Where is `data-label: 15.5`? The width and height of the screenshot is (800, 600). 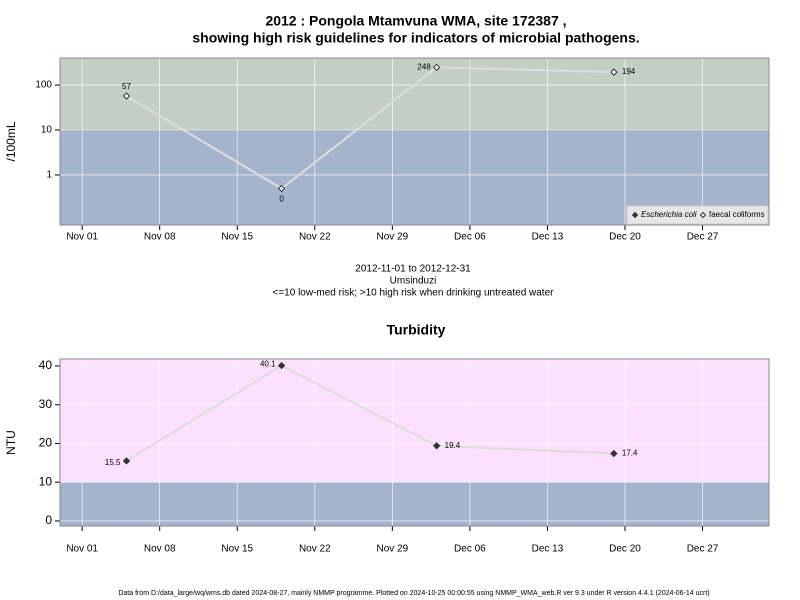 data-label: 15.5 is located at coordinates (113, 462).